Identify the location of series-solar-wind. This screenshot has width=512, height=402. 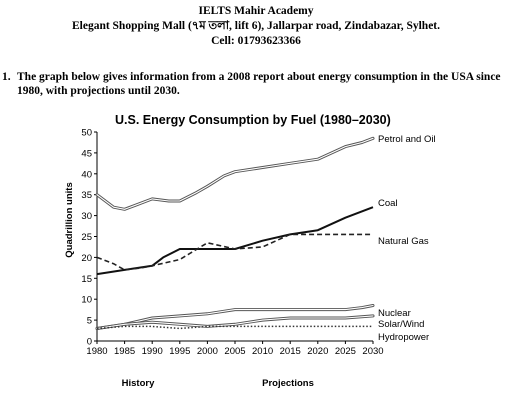
(235, 322).